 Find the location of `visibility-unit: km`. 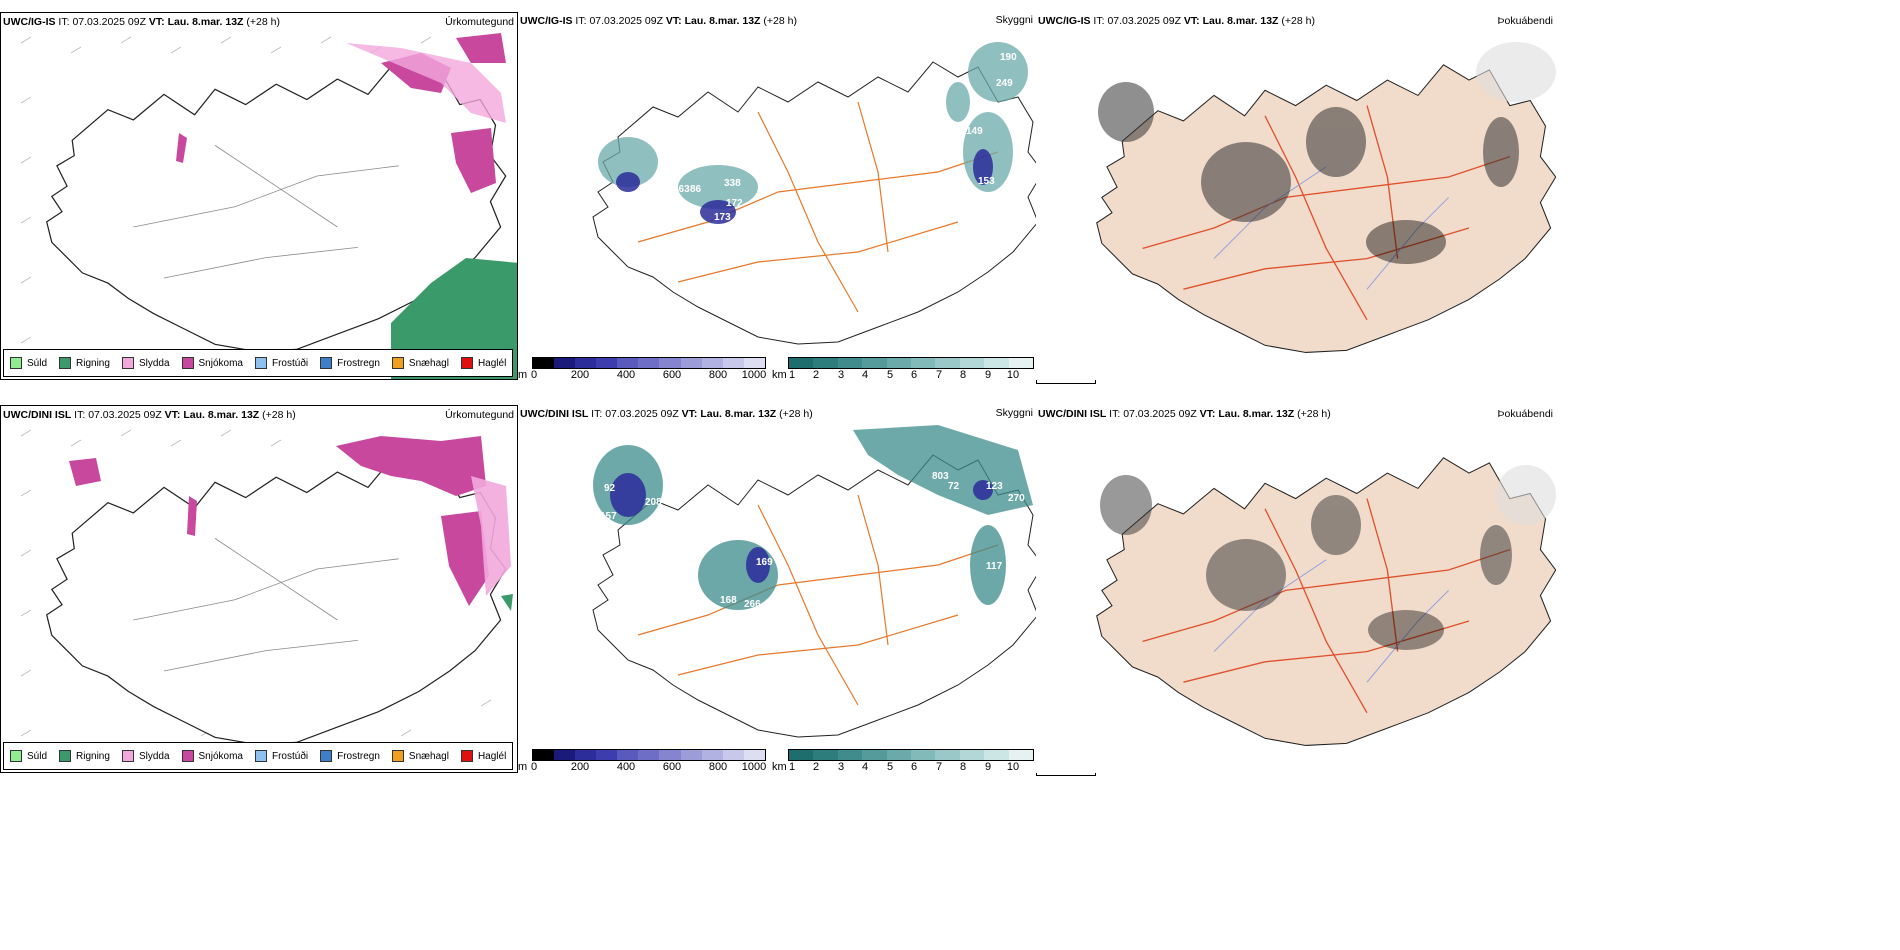

visibility-unit: km is located at coordinates (779, 767).